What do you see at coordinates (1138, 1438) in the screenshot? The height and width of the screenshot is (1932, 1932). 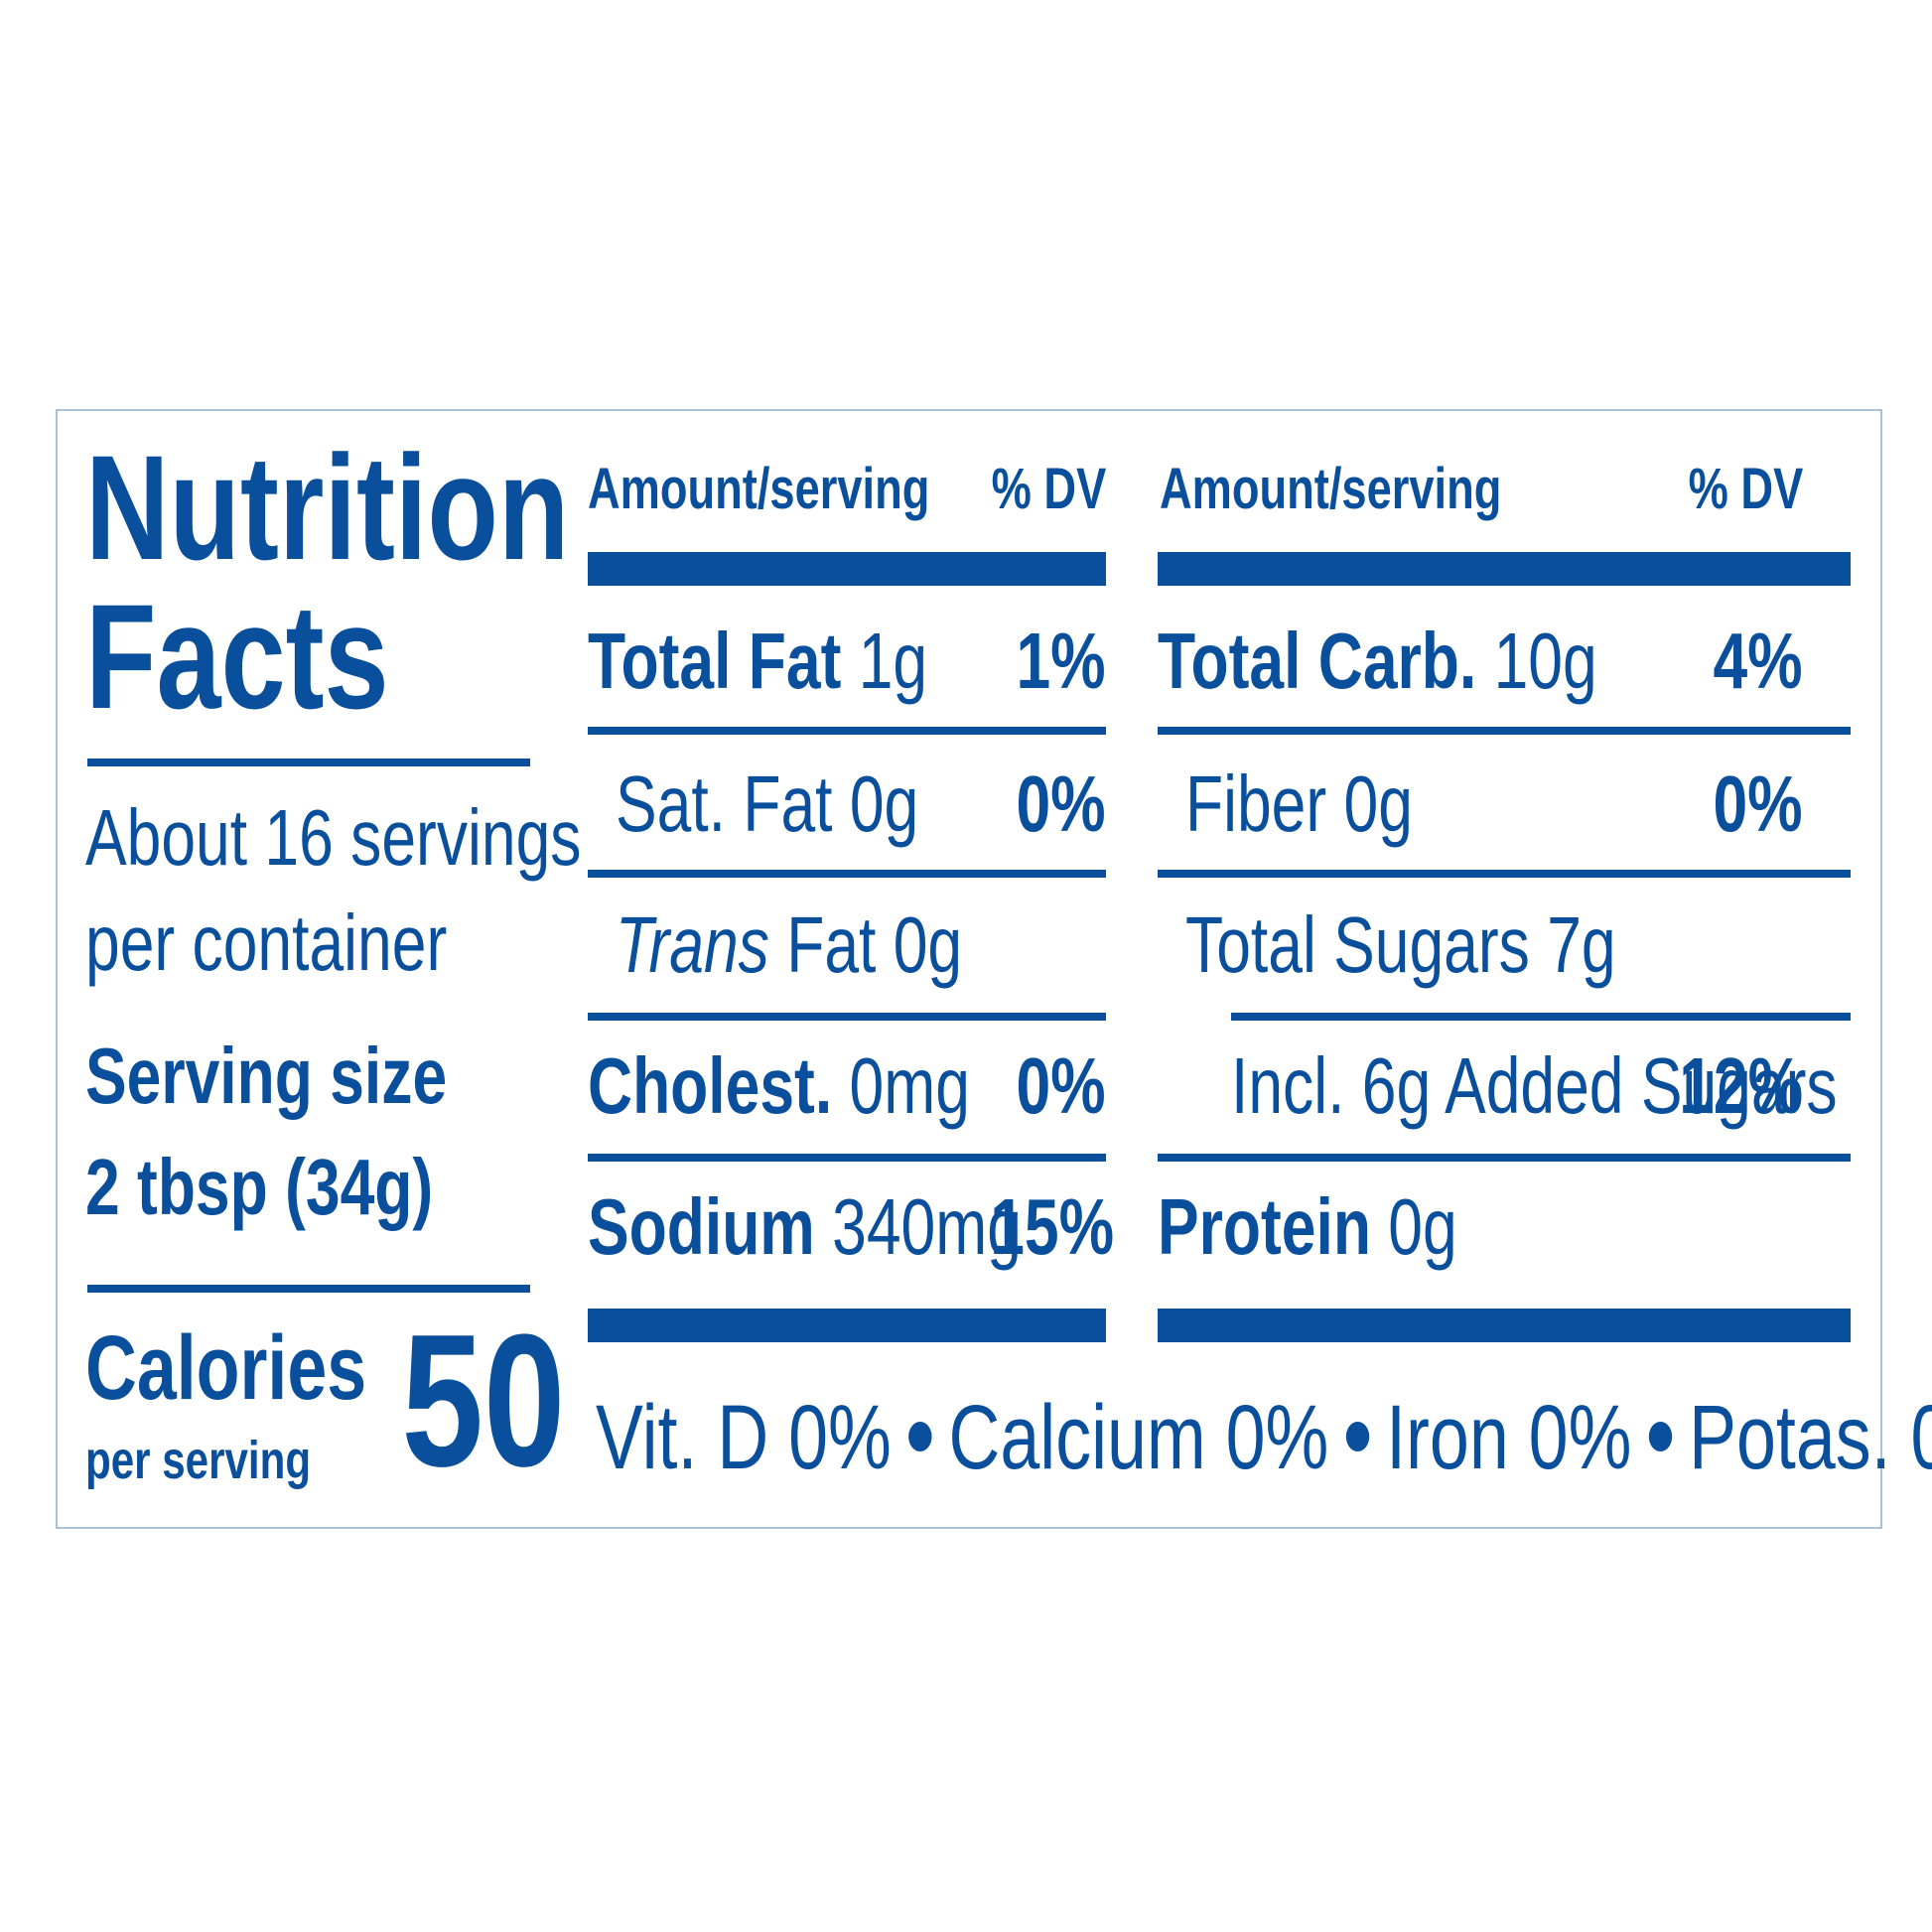 I see `calcium: Calcium 0%` at bounding box center [1138, 1438].